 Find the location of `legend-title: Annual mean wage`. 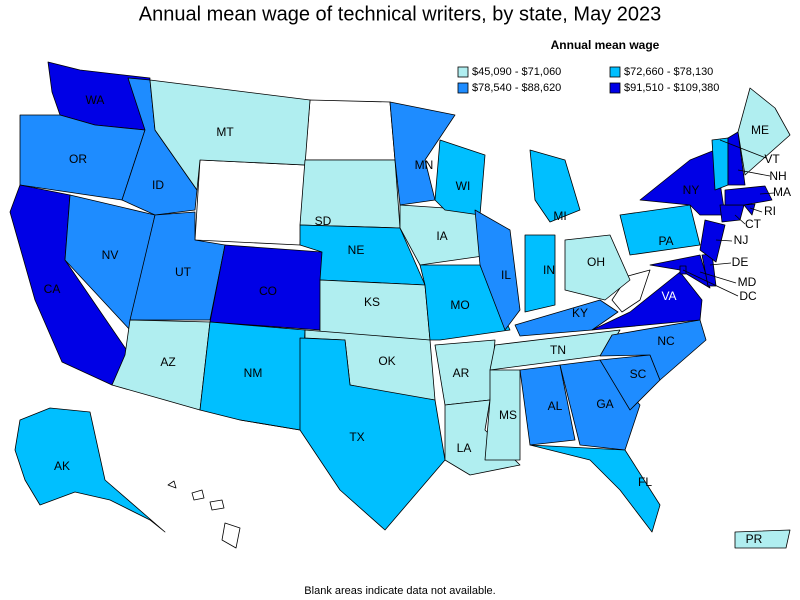

legend-title: Annual mean wage is located at coordinates (605, 45).